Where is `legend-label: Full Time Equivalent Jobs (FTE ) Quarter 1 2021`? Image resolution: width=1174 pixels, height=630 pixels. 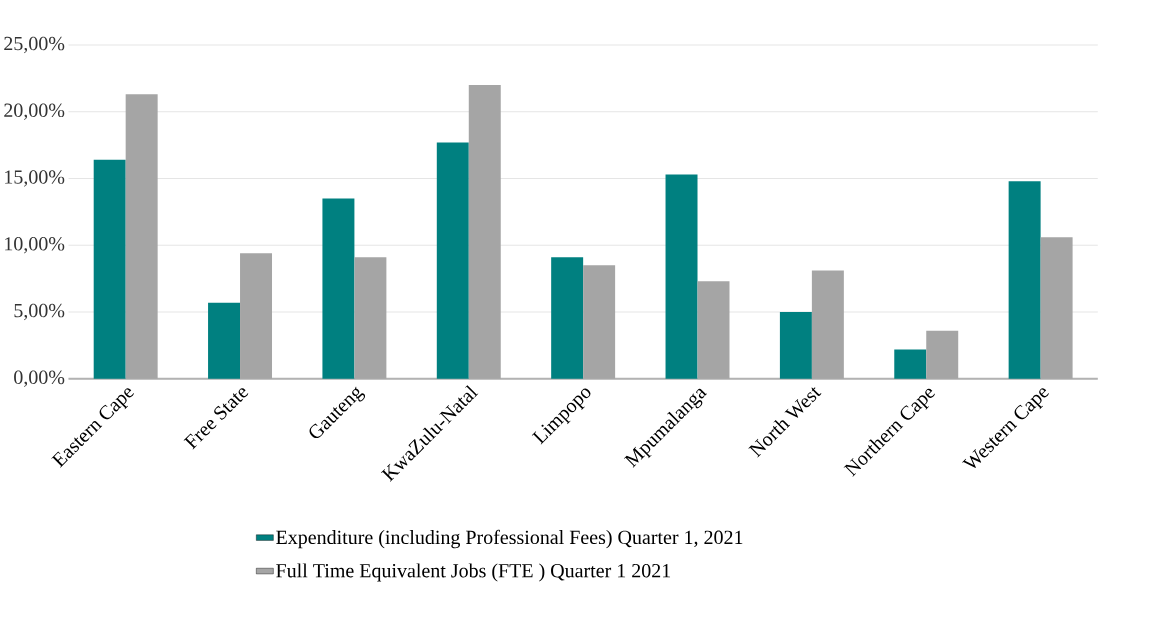
legend-label: Full Time Equivalent Jobs (FTE ) Quarter 1 2021 is located at coordinates (473, 572).